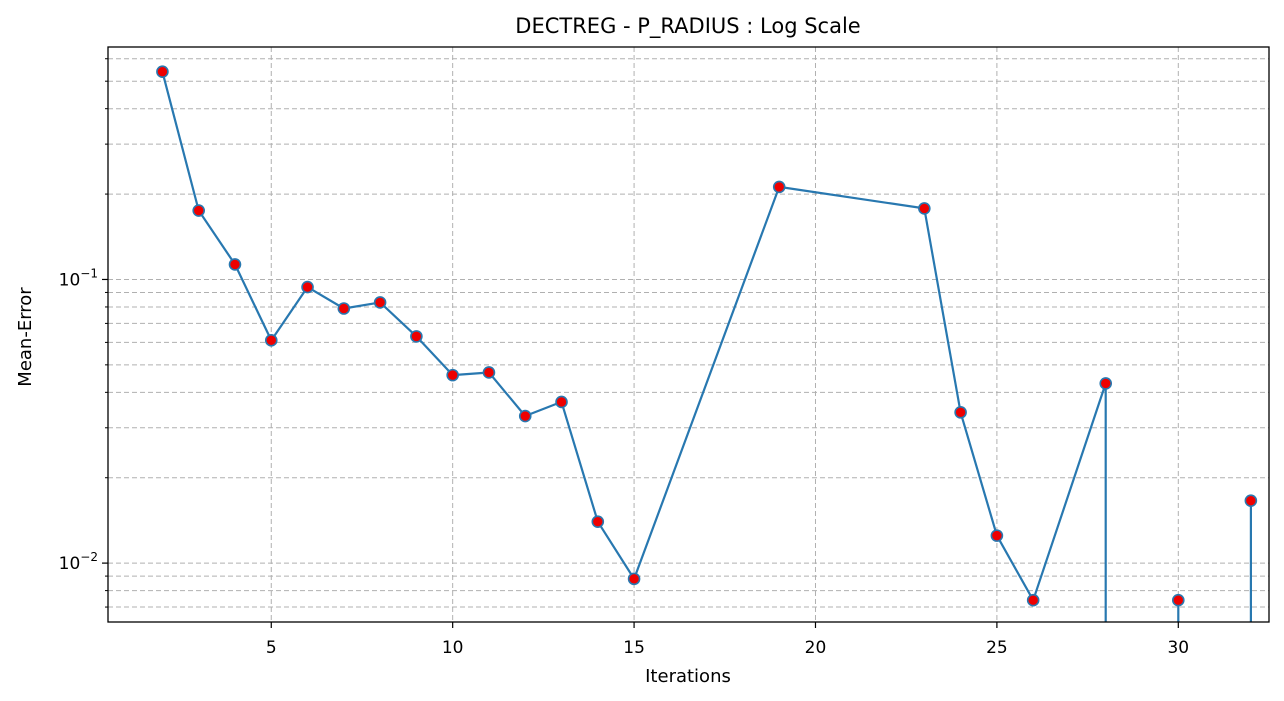 This screenshot has width=1284, height=701. I want to click on x-axis-label: Iterations, so click(688, 676).